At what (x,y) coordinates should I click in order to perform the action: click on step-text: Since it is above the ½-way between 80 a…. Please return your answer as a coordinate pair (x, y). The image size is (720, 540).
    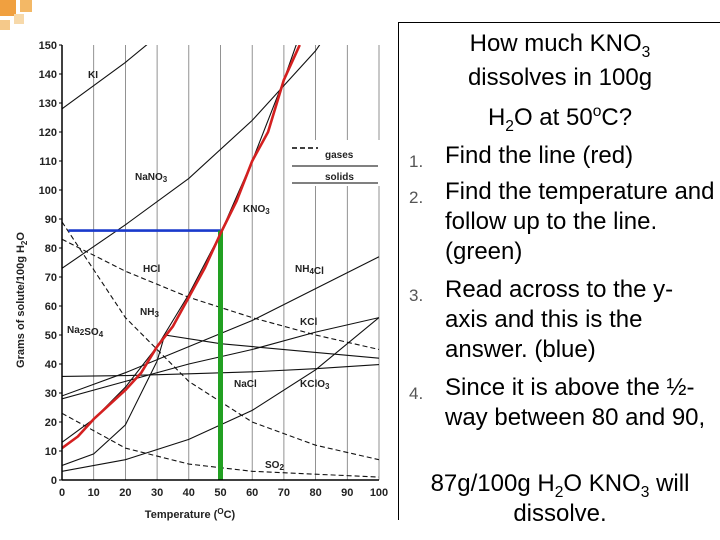
    Looking at the image, I should click on (575, 402).